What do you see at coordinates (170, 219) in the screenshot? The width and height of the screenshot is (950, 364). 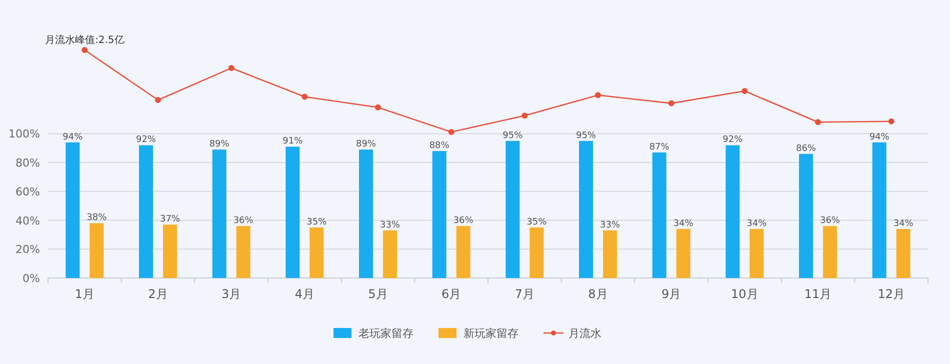 I see `data-label: 37%` at bounding box center [170, 219].